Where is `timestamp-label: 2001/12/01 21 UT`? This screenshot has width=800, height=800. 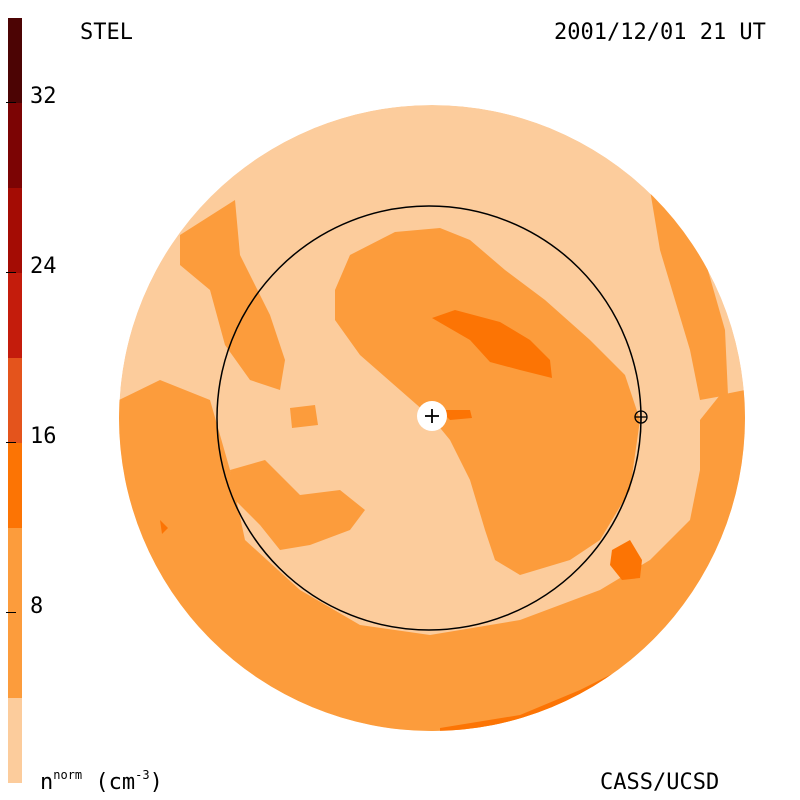
timestamp-label: 2001/12/01 21 UT is located at coordinates (660, 32).